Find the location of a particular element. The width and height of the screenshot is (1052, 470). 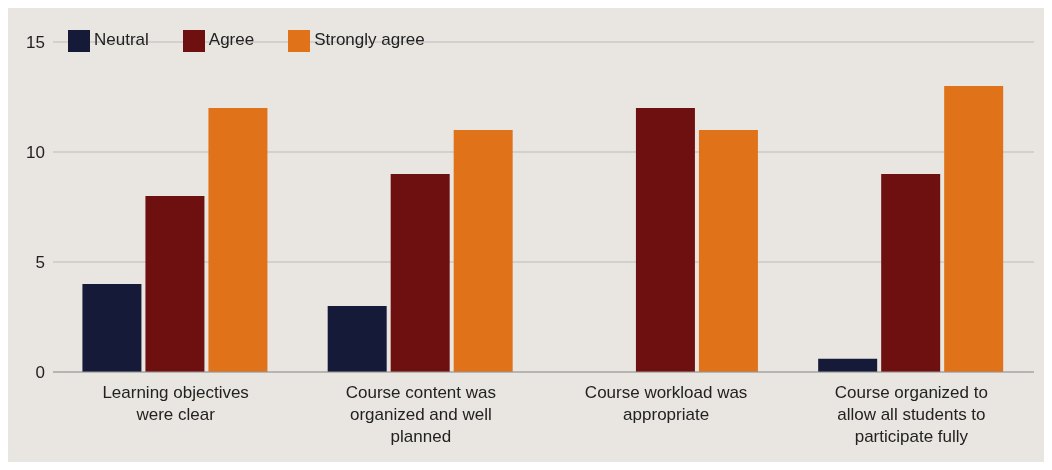

legend-label: Strongly agree is located at coordinates (369, 40).